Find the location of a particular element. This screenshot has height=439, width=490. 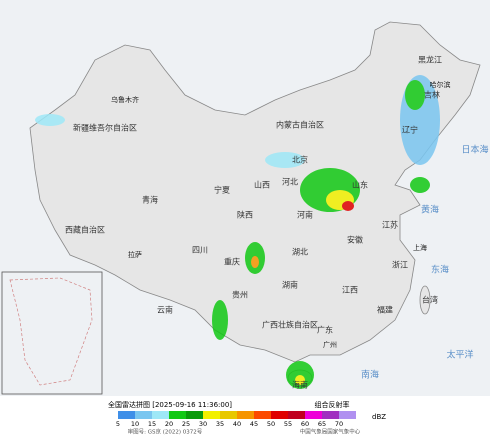

province-label: 安徽 is located at coordinates (355, 240).